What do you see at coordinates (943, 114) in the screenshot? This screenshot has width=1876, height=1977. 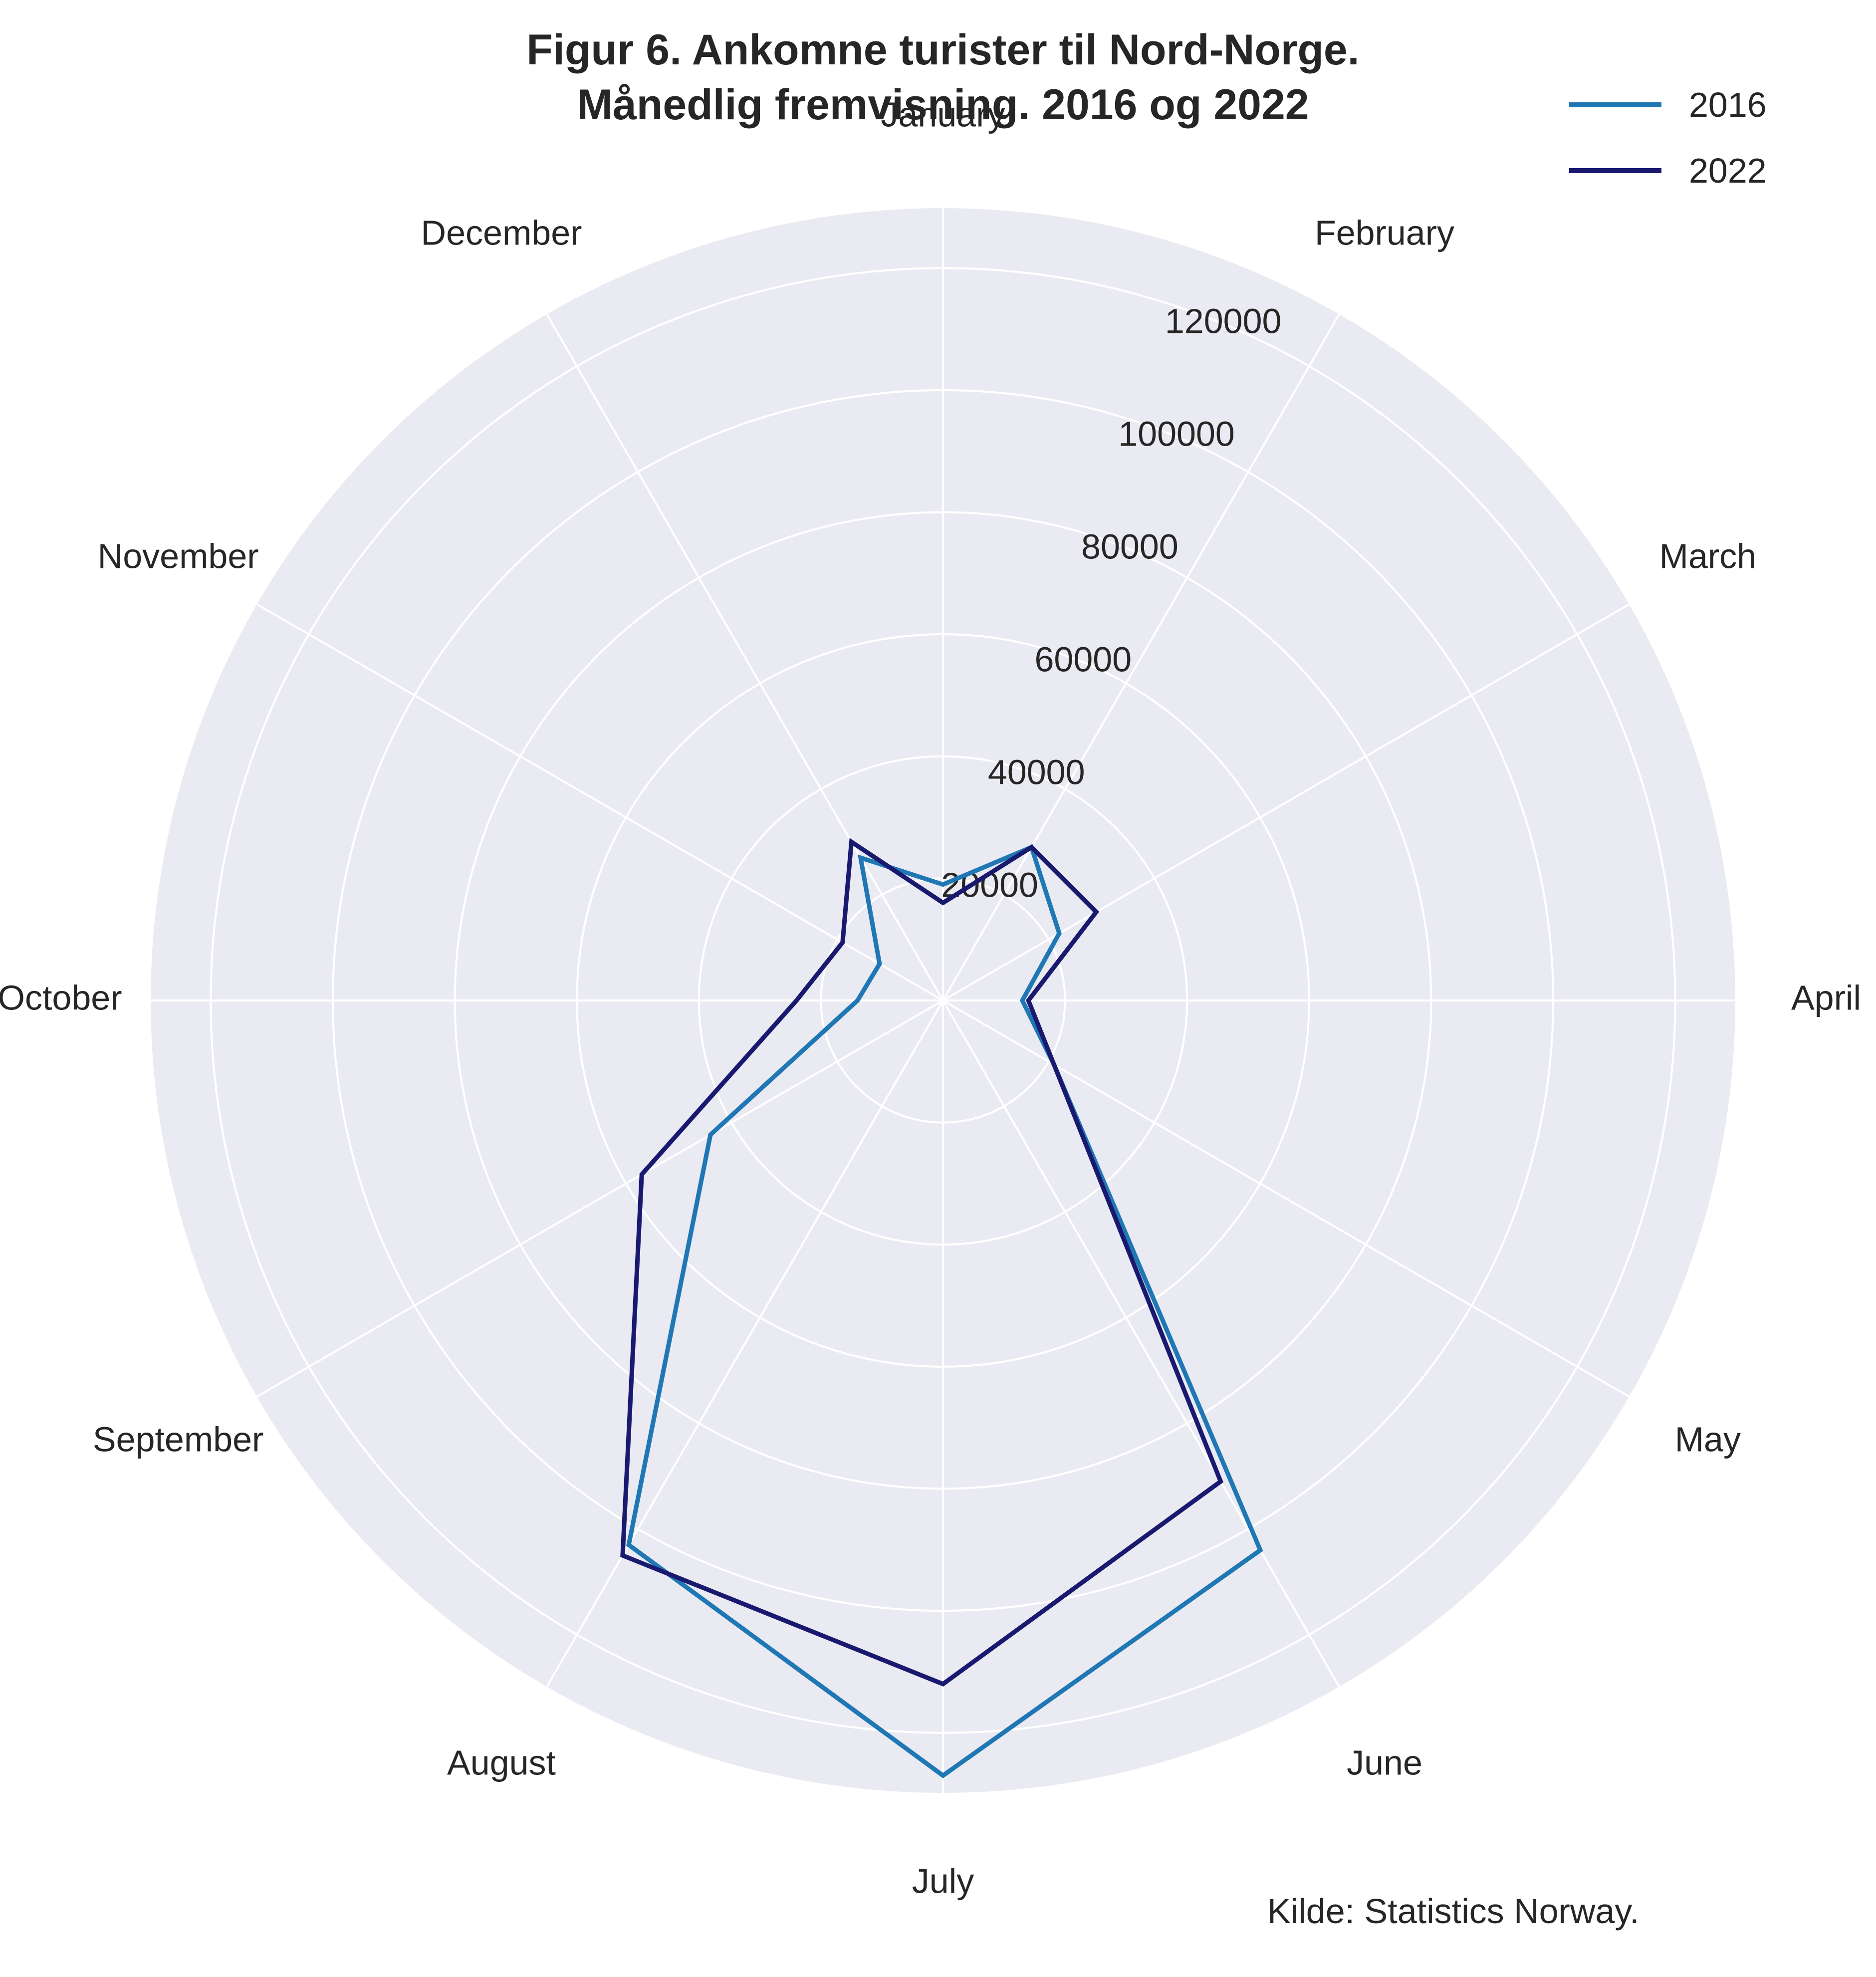 I see `month-label-january: January` at bounding box center [943, 114].